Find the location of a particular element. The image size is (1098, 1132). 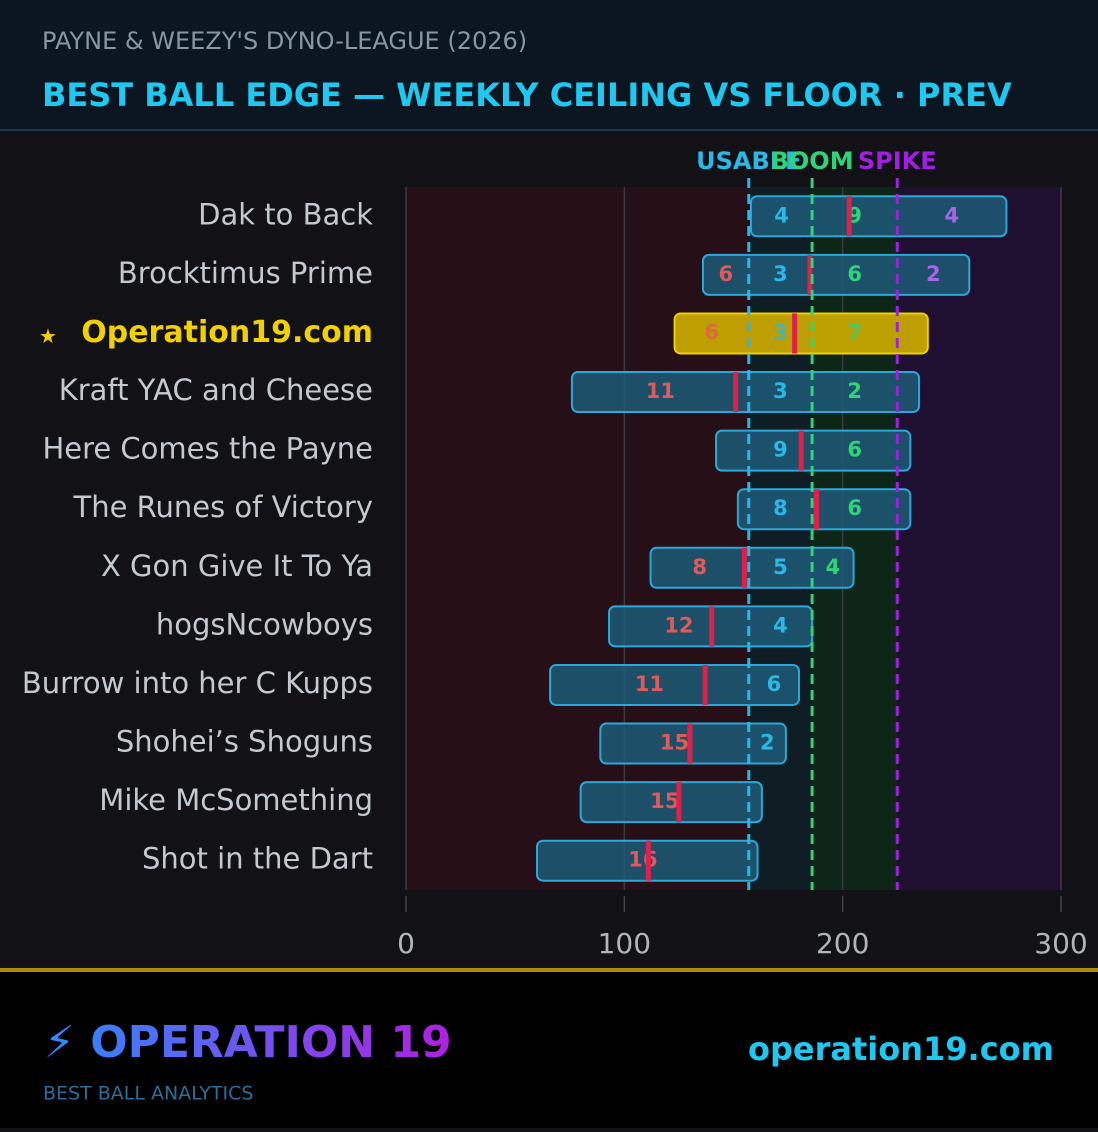

week-count: 9 is located at coordinates (780, 450).